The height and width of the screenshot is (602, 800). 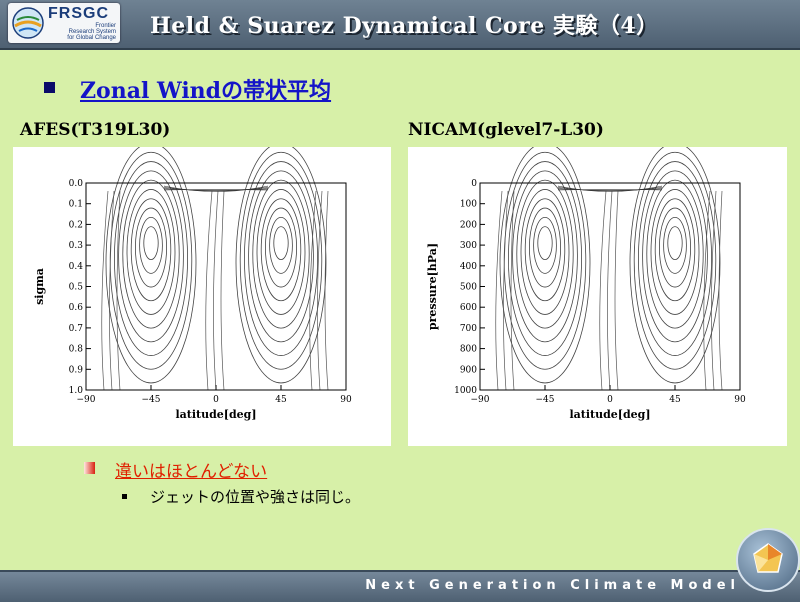 I want to click on model-emblem-icon, so click(x=768, y=560).